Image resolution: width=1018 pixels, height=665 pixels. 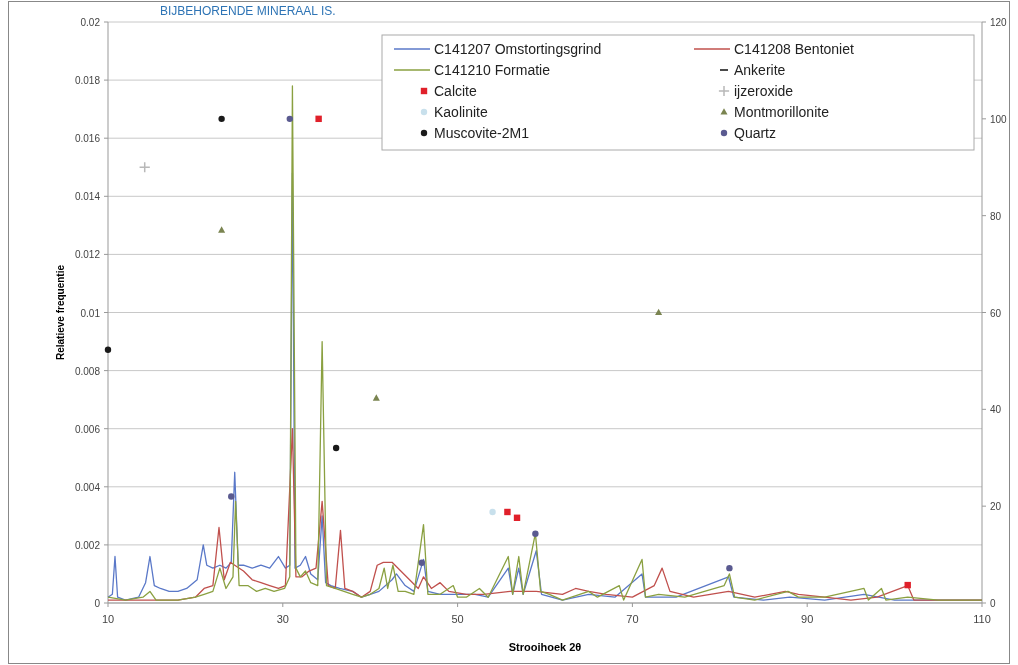 What do you see at coordinates (87, 197) in the screenshot?
I see `y-tick-label: 0.014` at bounding box center [87, 197].